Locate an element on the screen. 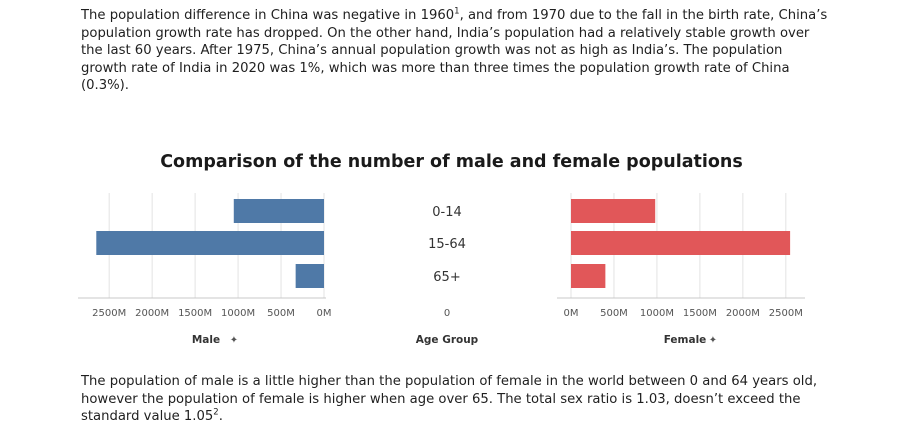  female-tick-label: 0M is located at coordinates (571, 313).